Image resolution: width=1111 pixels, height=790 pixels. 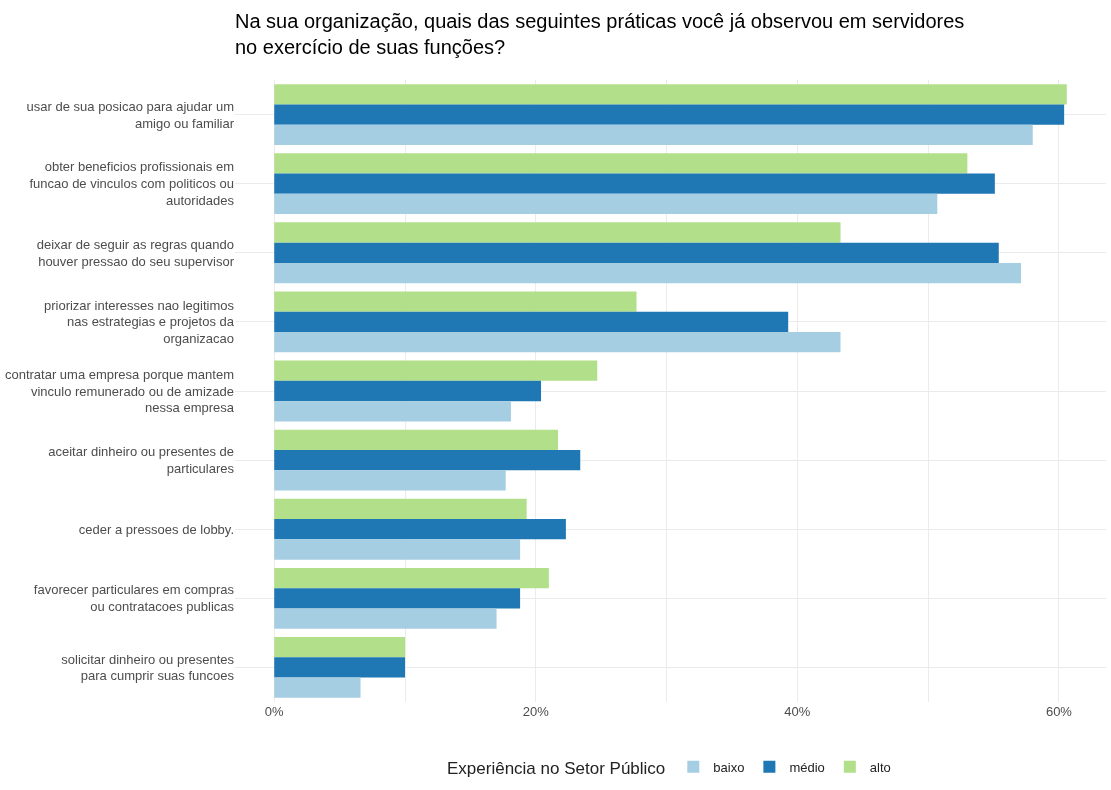 What do you see at coordinates (600, 33) in the screenshot?
I see `chart-title: Na sua organização, quais das seguintes práticas você já observou em servidores no exercício de suas funções?` at bounding box center [600, 33].